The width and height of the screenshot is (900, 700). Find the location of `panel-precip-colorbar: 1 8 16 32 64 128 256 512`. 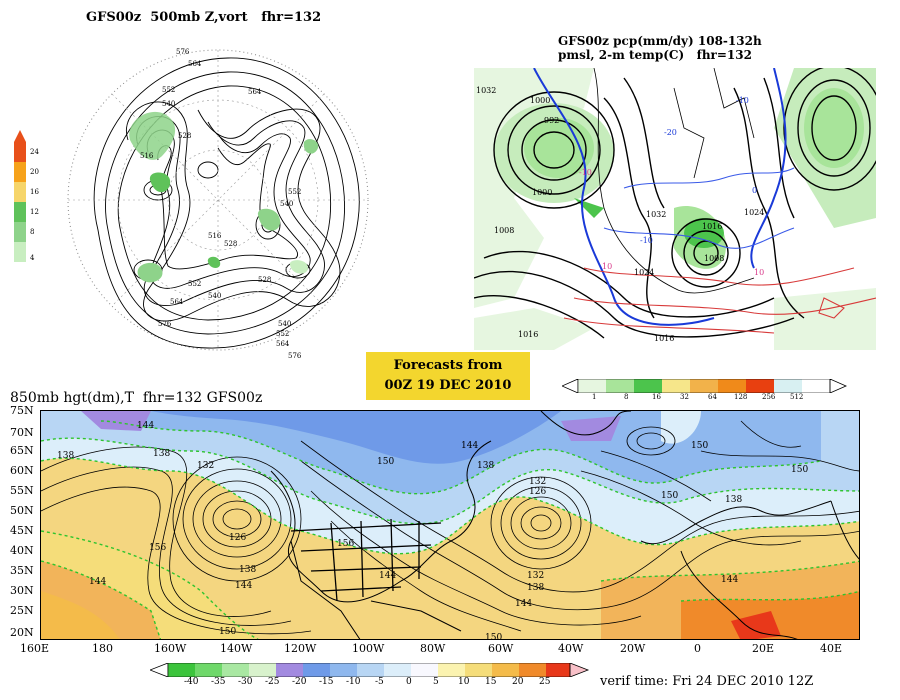

panel-precip-colorbar: 1 8 16 32 64 128 256 512 is located at coordinates (706, 390).